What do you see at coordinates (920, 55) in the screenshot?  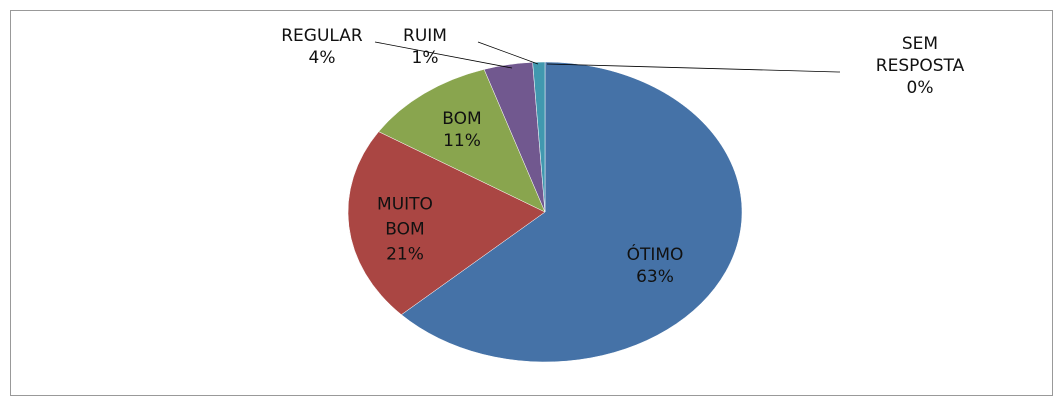 I see `category-name: SEM RESPOSTA` at bounding box center [920, 55].